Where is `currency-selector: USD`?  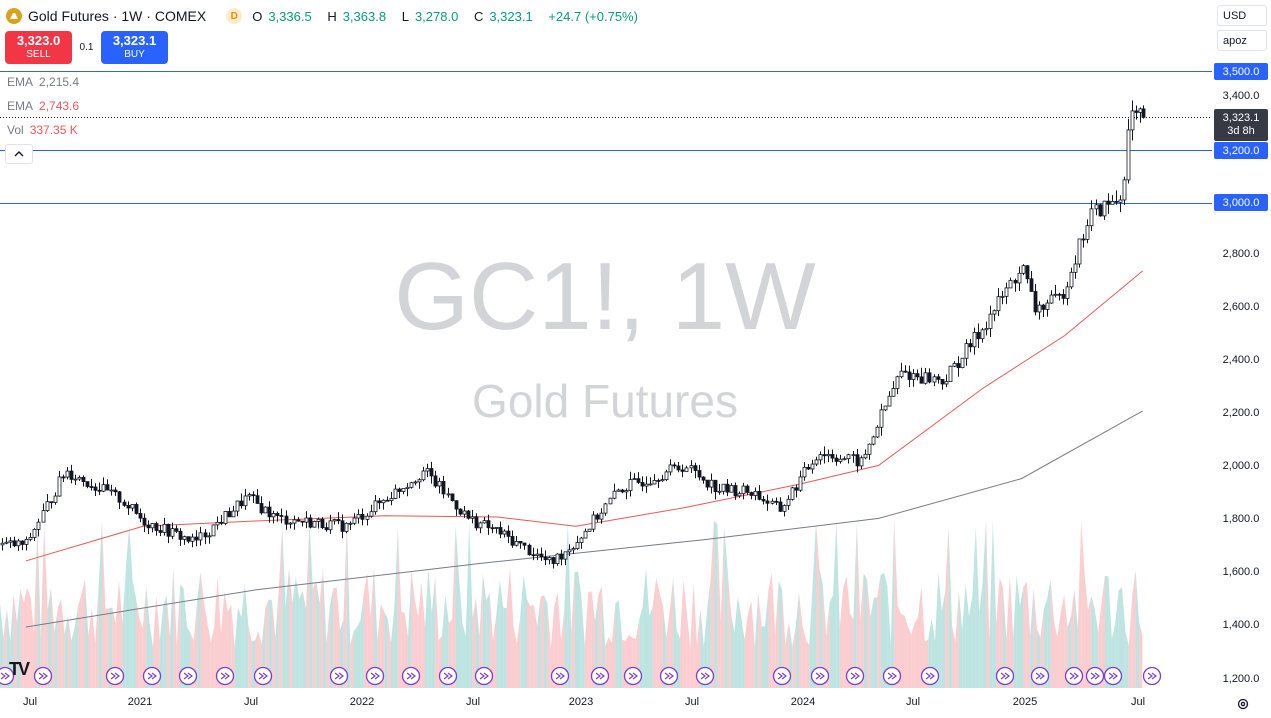 currency-selector: USD is located at coordinates (1242, 15).